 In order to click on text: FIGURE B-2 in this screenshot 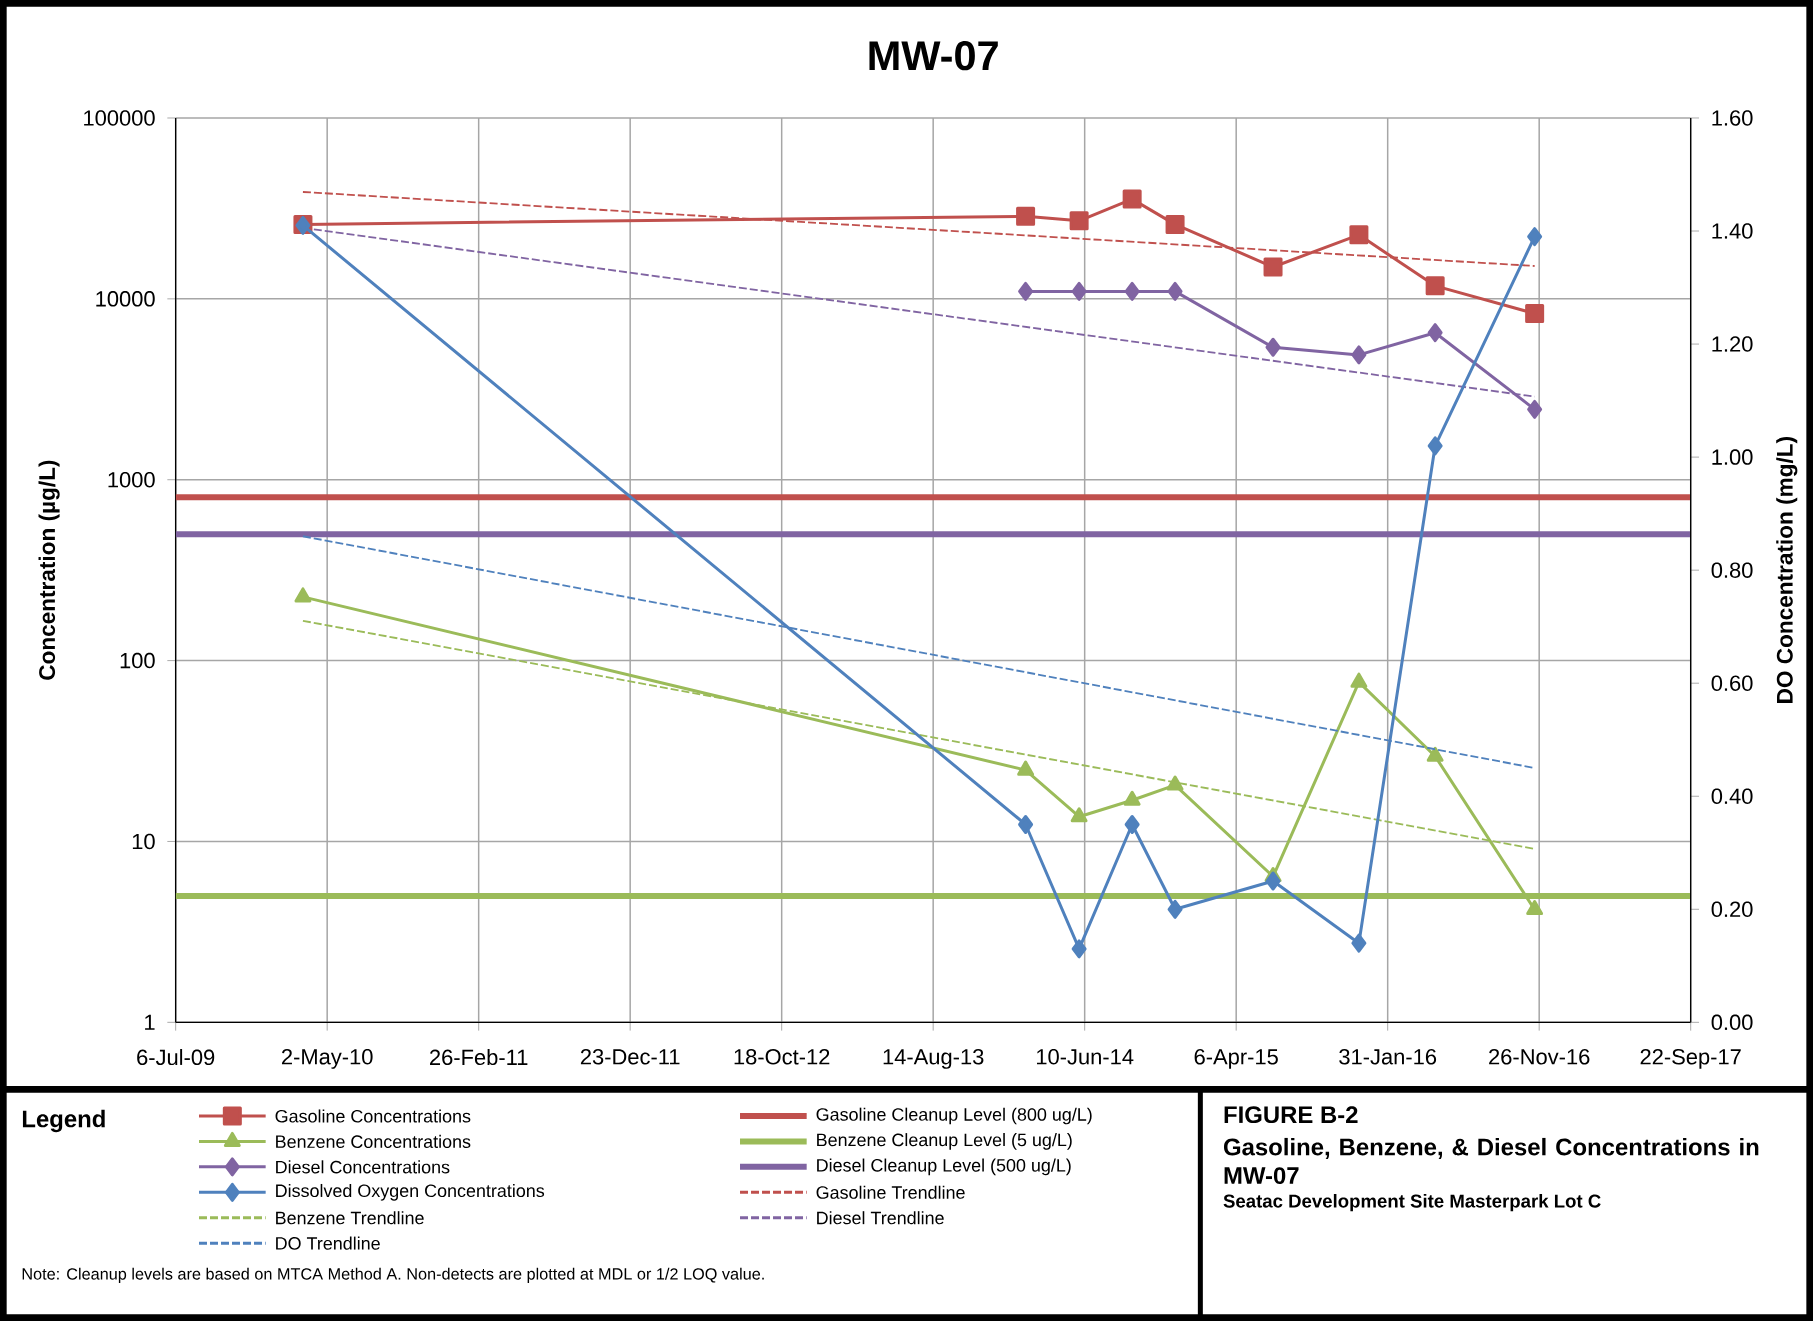, I will do `click(1291, 1115)`.